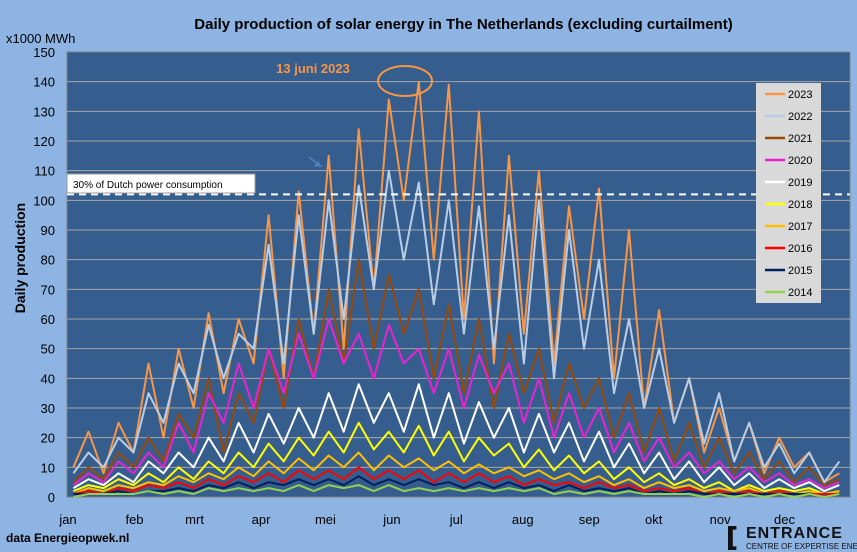 The width and height of the screenshot is (857, 552). I want to click on y-tick-label: 0, so click(51, 497).